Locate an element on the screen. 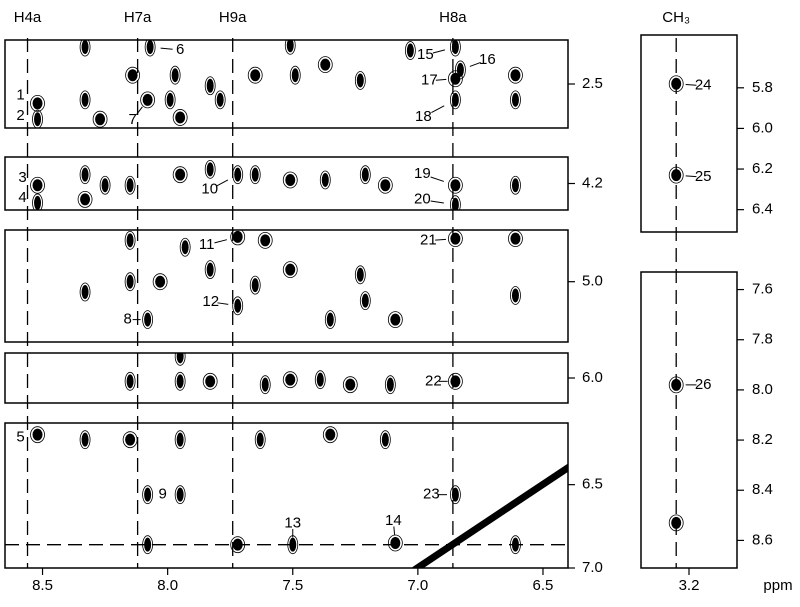 This screenshot has height=607, width=800. y-tick-label: 6.0 is located at coordinates (762, 127).